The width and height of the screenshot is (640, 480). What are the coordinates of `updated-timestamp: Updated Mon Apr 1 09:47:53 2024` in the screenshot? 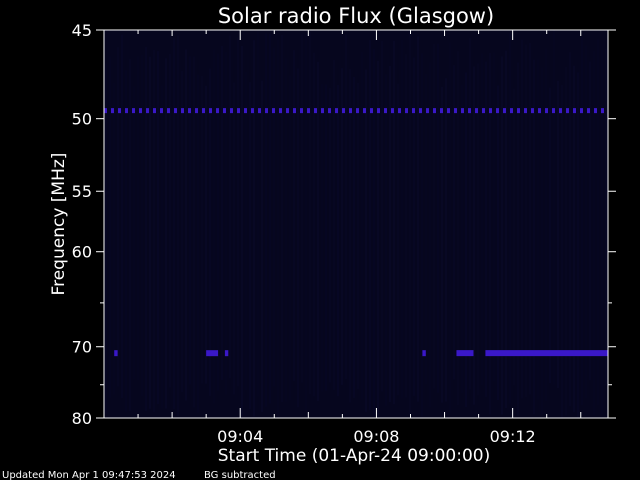 It's located at (89, 475).